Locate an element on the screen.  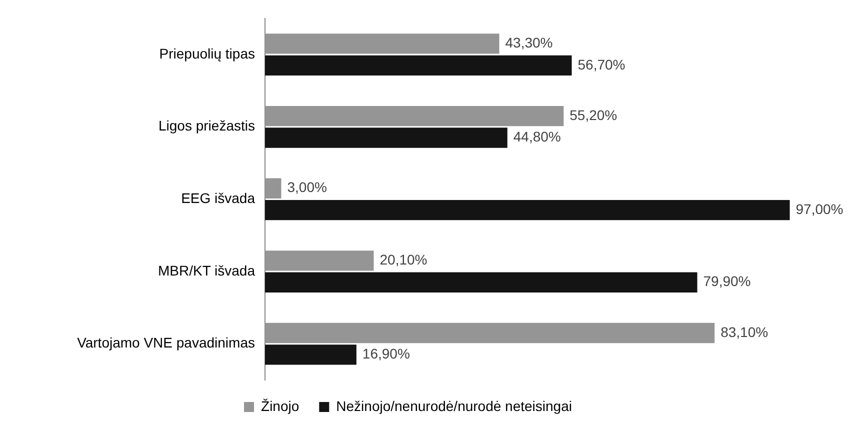
data-label: 44,80% is located at coordinates (537, 136).